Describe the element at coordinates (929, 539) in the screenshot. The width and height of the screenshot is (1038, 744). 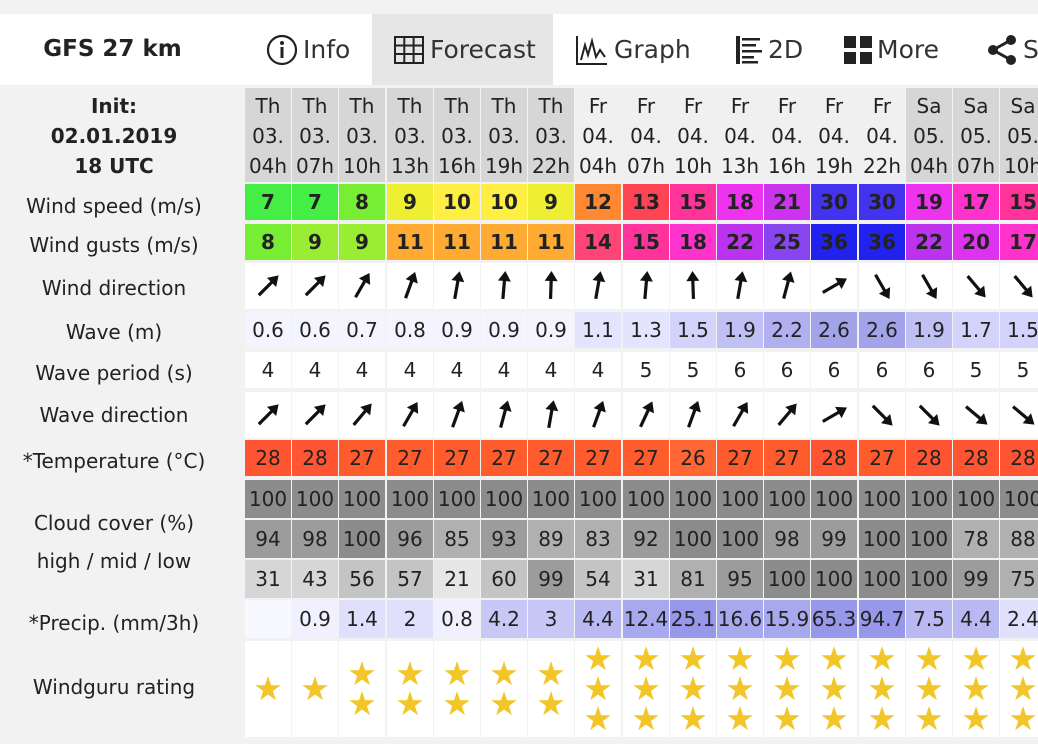
I see `cloud-mid-cell: 100` at that location.